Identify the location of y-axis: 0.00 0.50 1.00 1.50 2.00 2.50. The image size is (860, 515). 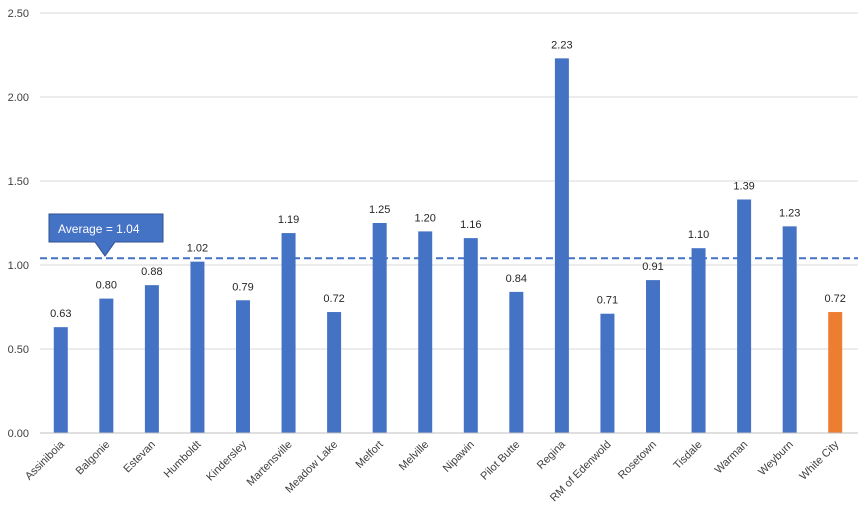
(18, 224).